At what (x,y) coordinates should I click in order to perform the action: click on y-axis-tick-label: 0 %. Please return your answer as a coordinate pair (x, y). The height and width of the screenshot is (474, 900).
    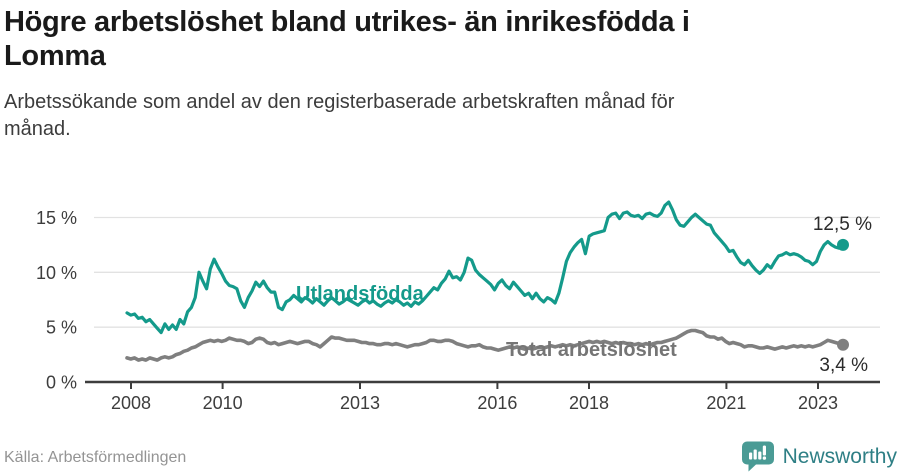
    Looking at the image, I should click on (61, 383).